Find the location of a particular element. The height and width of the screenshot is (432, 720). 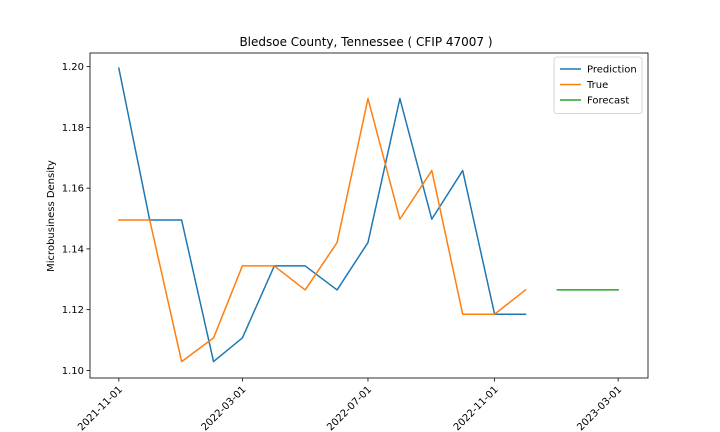

chart-title: Bledsoe County, Tennessee ( CFIP 47007 ) is located at coordinates (365, 42).